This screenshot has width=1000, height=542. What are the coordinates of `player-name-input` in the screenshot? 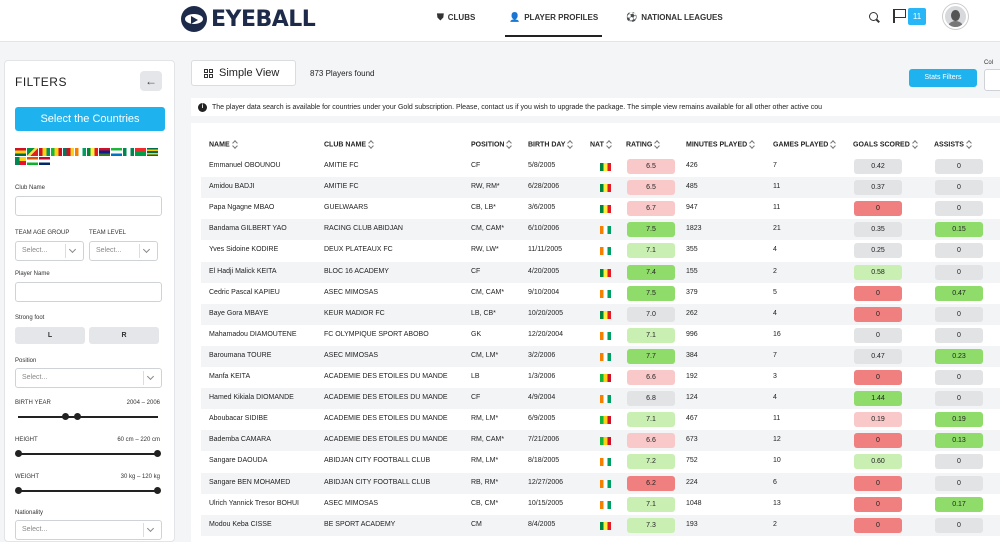 It's located at (88, 292).